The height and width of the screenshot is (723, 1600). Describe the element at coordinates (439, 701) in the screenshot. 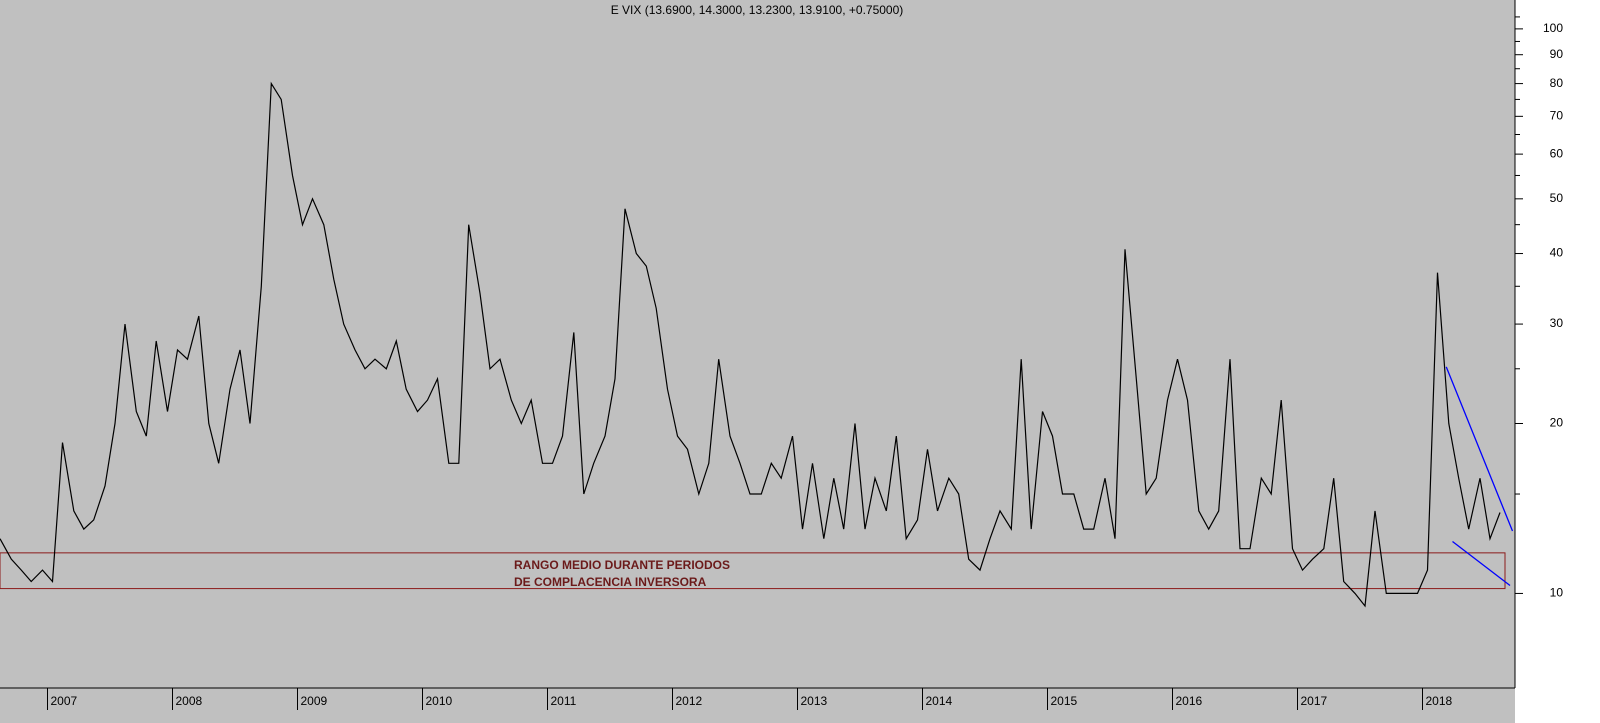

I see `x-tick-label: 2010` at that location.